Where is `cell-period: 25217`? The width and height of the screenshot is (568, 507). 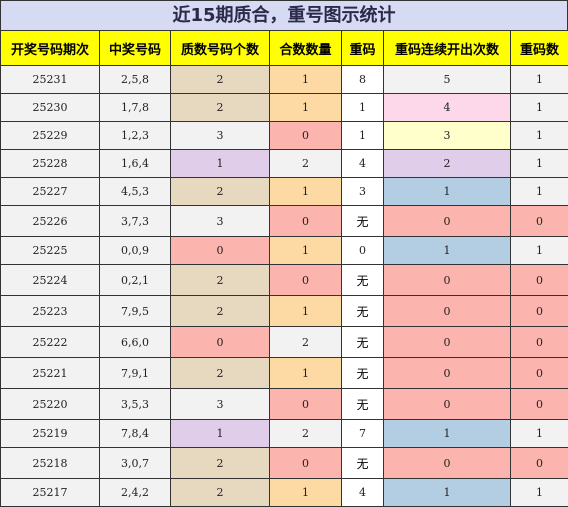
cell-period: 25217 is located at coordinates (50, 493).